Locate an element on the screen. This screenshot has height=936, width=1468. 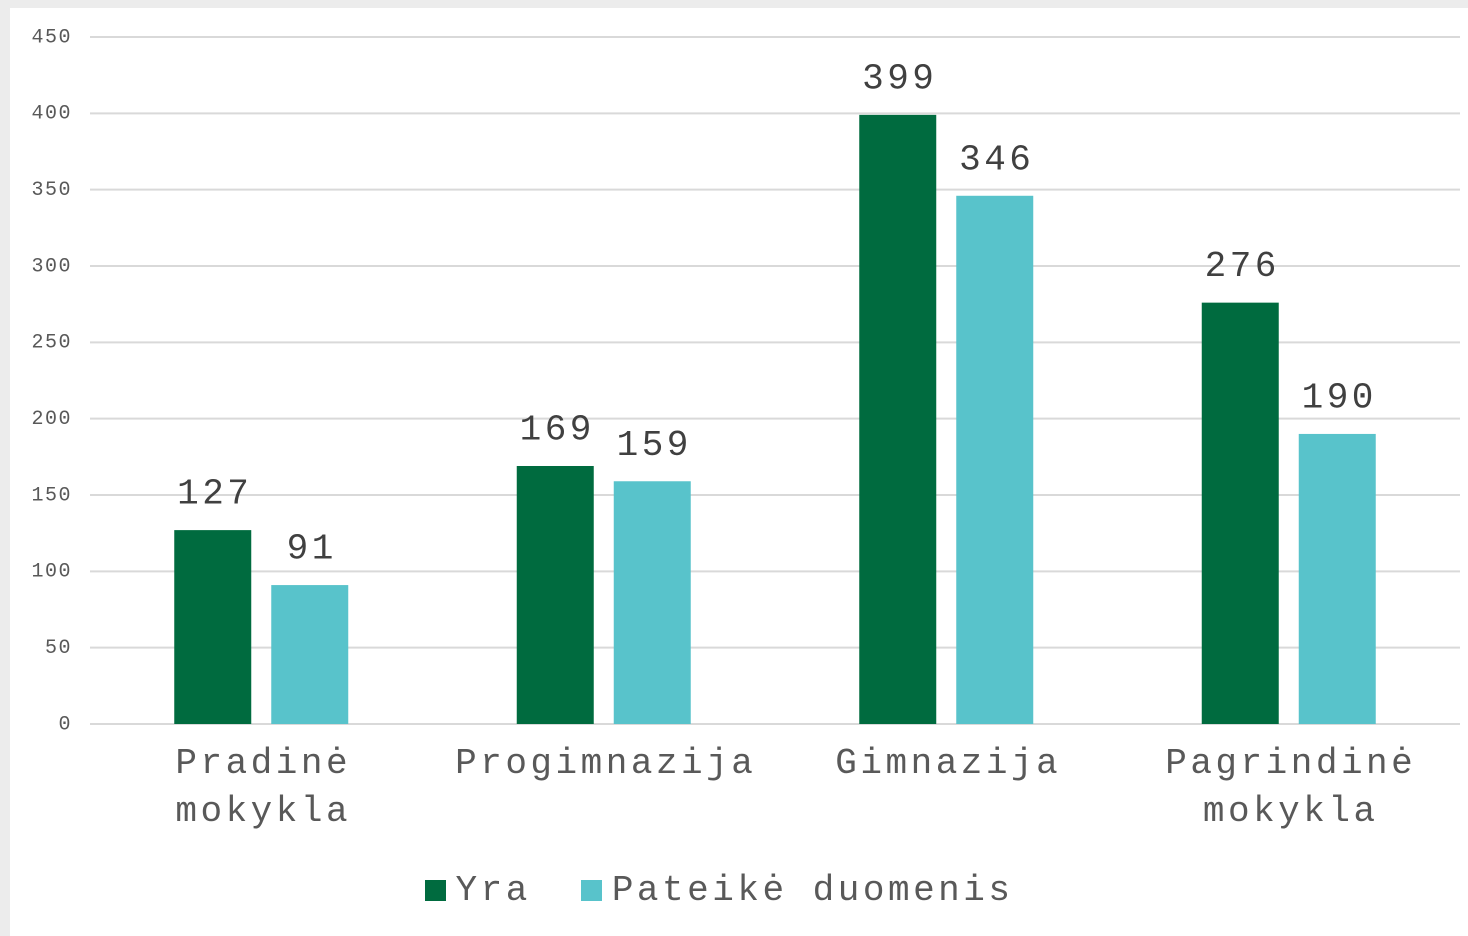
x-tick-label: Progimnazija is located at coordinates (606, 763).